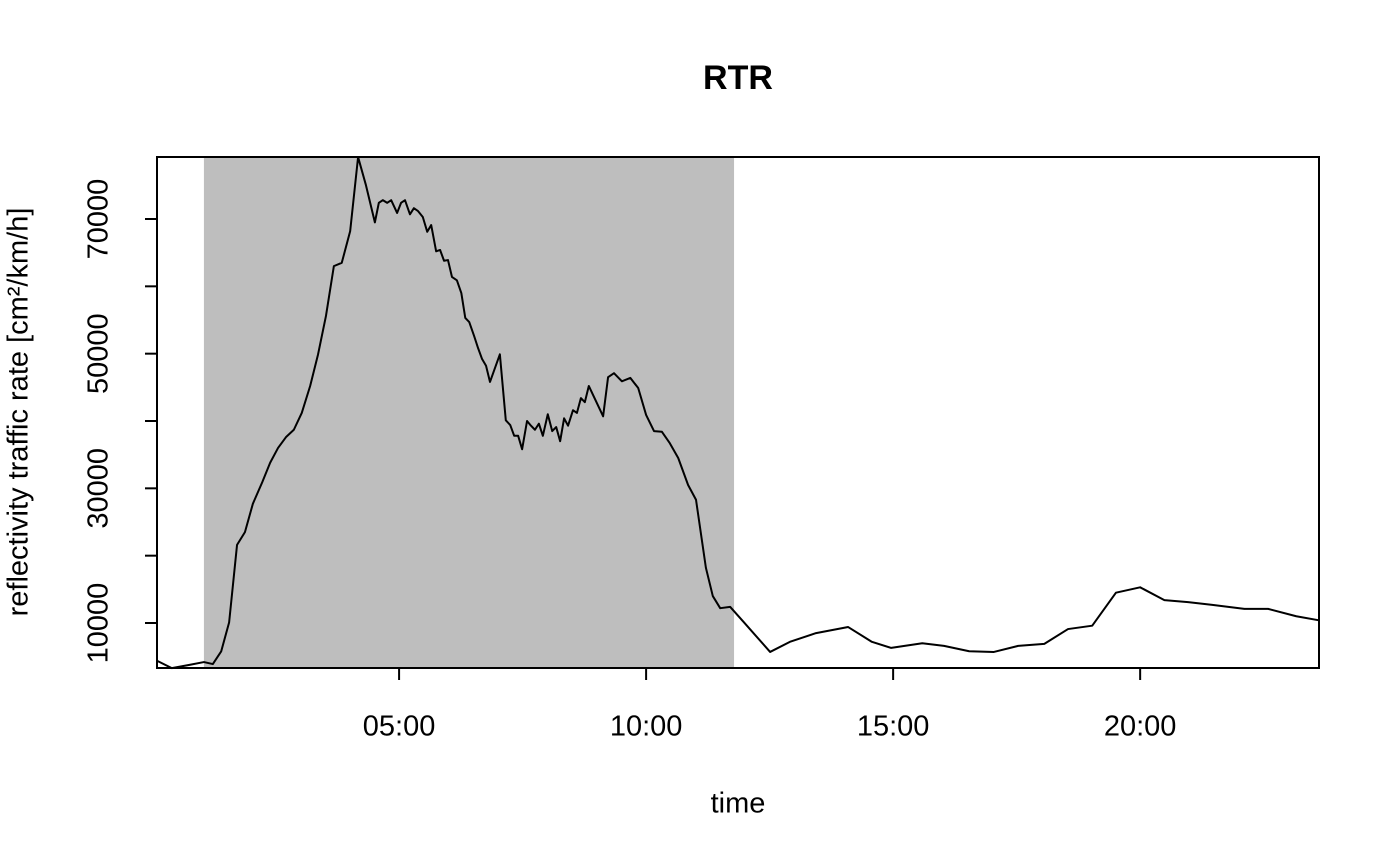 The image size is (1400, 865). I want to click on x-tick-label: 15:00, so click(893, 727).